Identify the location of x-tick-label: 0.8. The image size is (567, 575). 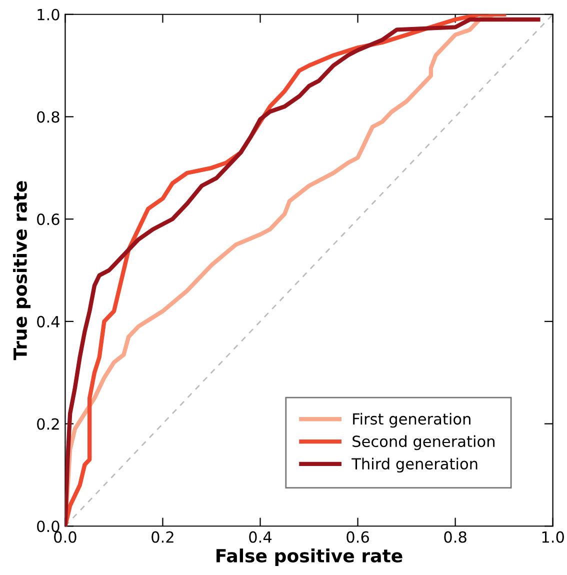
(455, 537).